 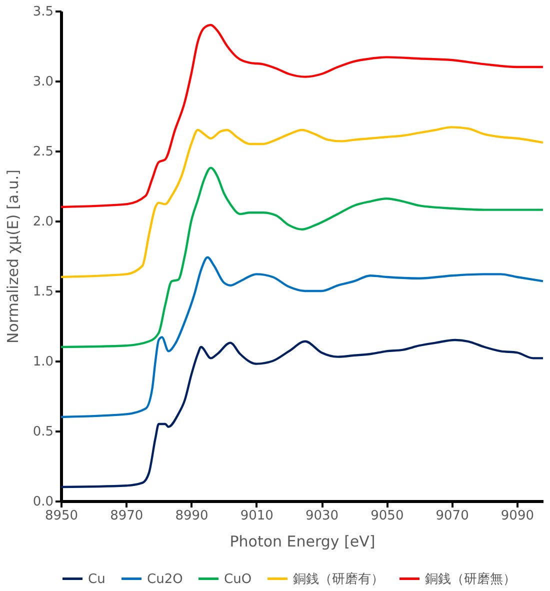 What do you see at coordinates (257, 516) in the screenshot?
I see `x-tick-label: 9010` at bounding box center [257, 516].